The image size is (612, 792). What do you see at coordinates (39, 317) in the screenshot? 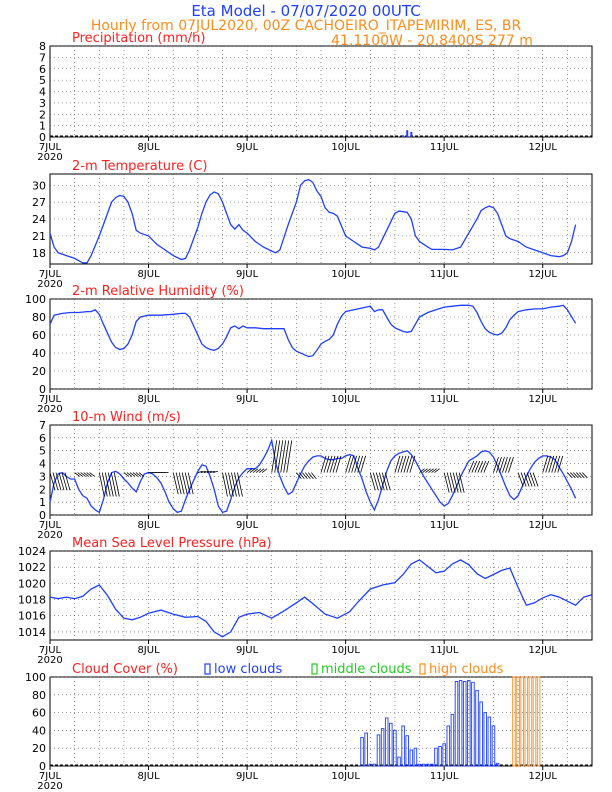
I see `y-tick-label: 80` at bounding box center [39, 317].